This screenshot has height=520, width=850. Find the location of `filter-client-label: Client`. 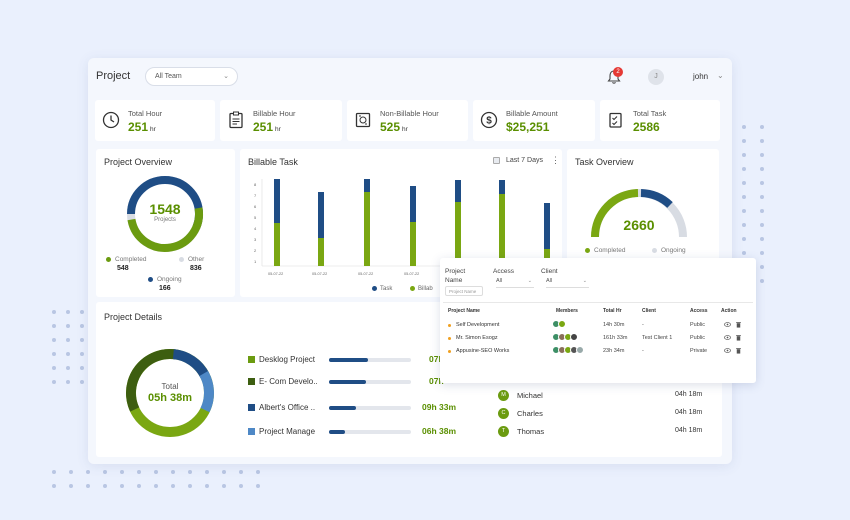

filter-client-label: Client is located at coordinates (549, 271).